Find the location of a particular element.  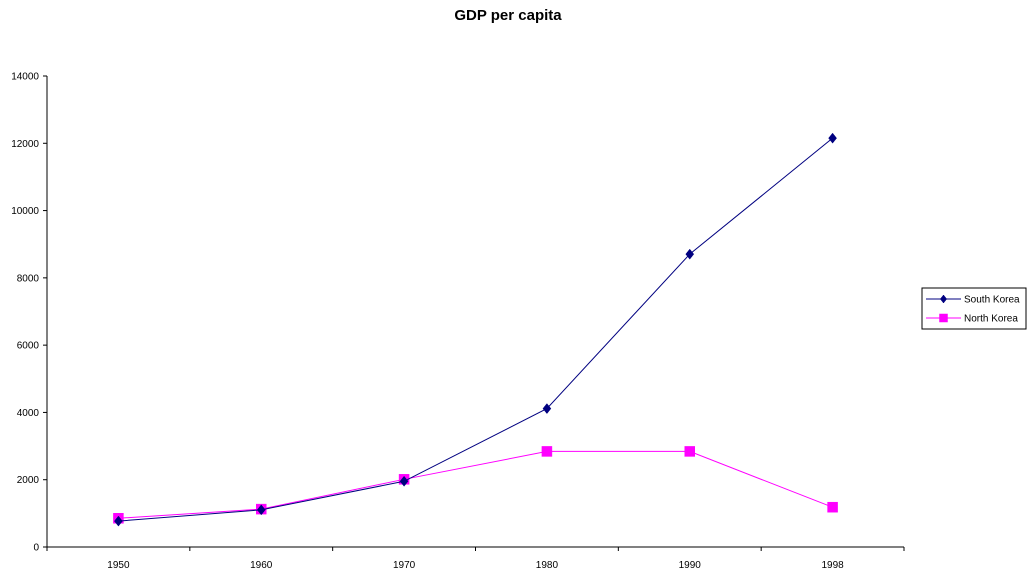

legend-swatch-marker-north-korea is located at coordinates (943, 318).